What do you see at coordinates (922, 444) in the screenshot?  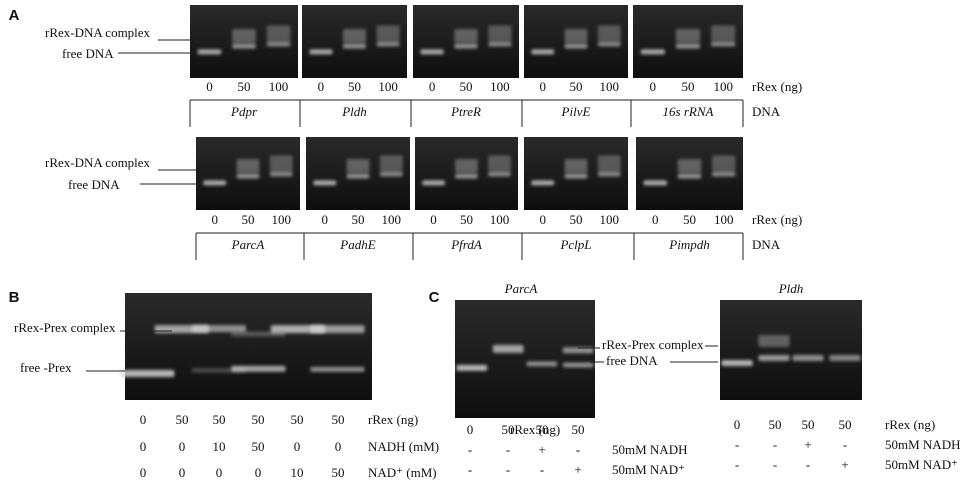 I see `row-label: 50mM NADH` at bounding box center [922, 444].